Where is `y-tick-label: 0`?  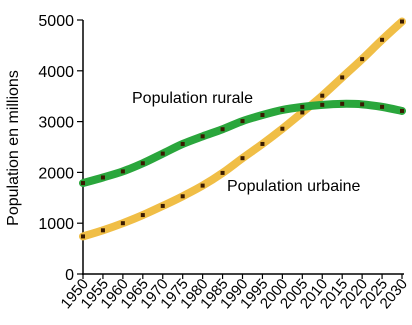 y-tick-label: 0 is located at coordinates (69, 275).